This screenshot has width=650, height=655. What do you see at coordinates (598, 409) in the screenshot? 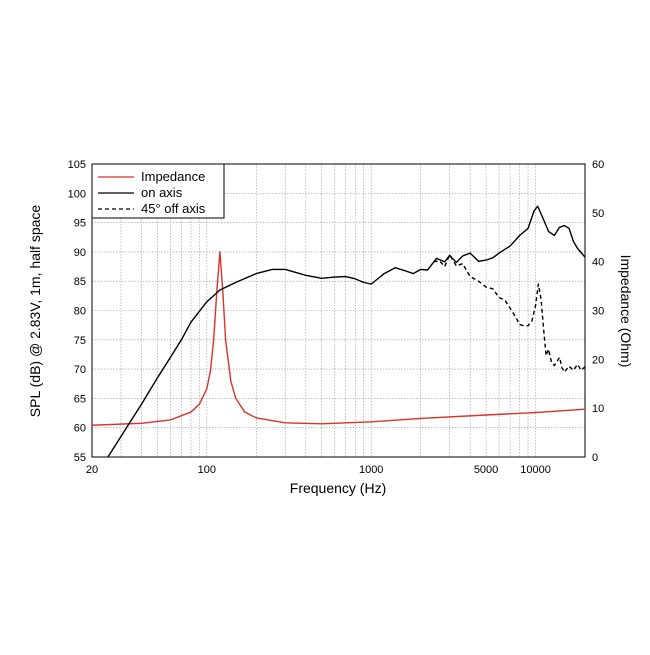
I see `y-right-tick-label: 10` at bounding box center [598, 409].